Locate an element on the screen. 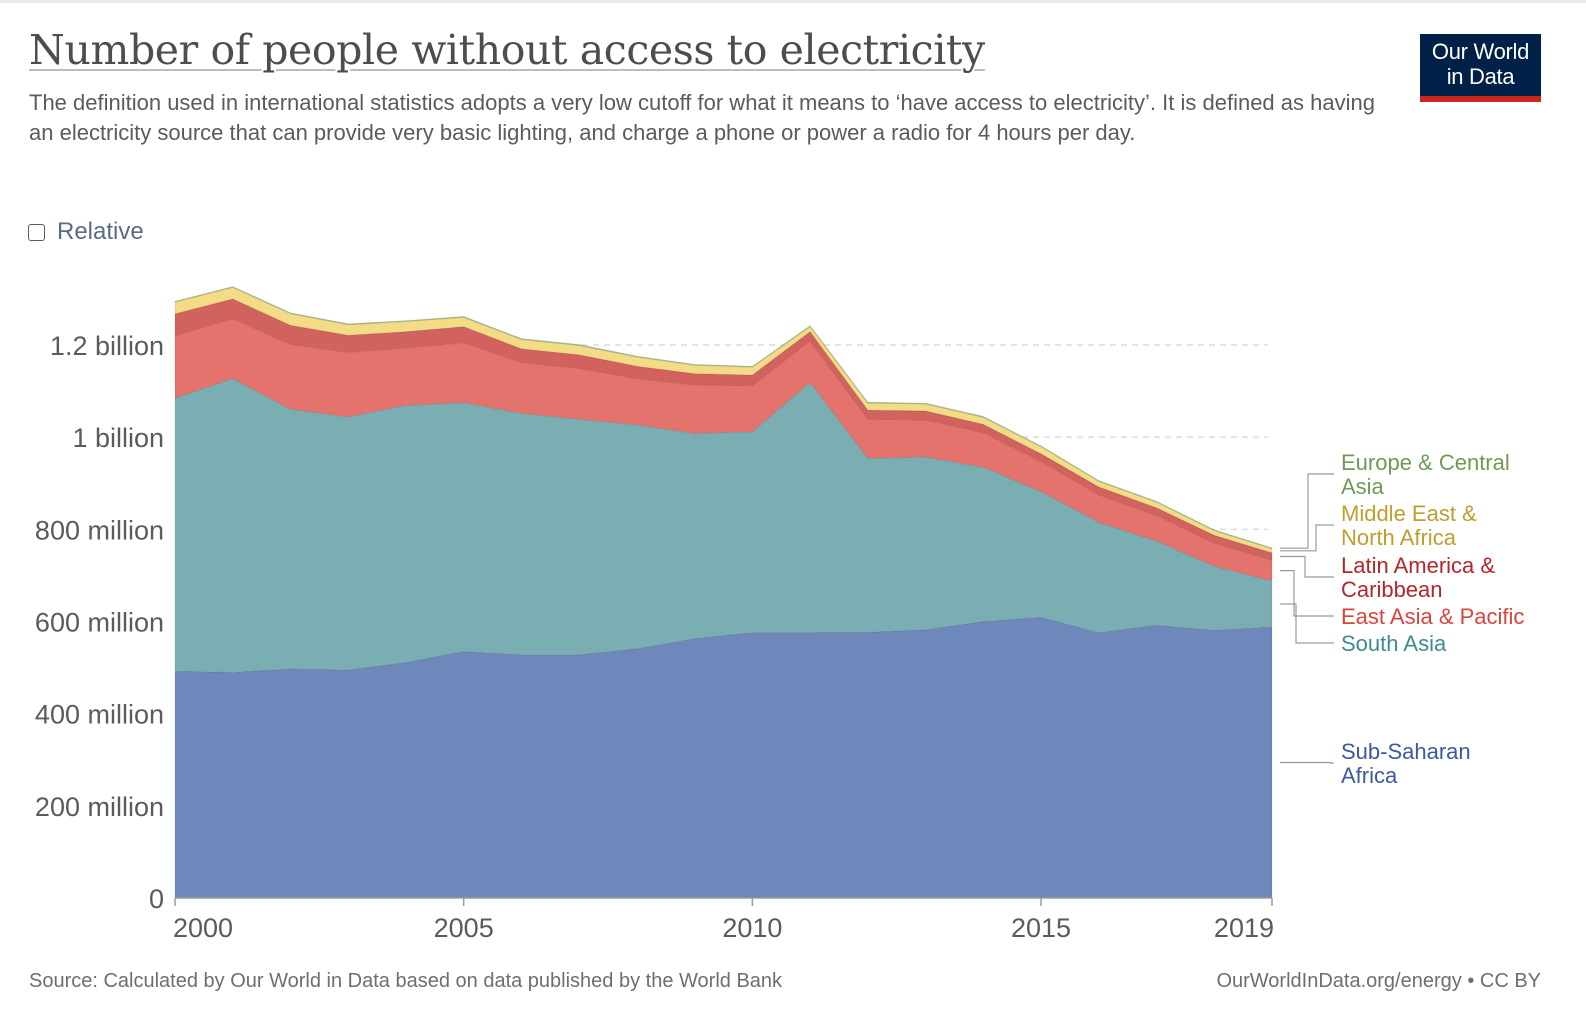 The height and width of the screenshot is (1028, 1586). y-tick-label: 1 billion is located at coordinates (118, 438).